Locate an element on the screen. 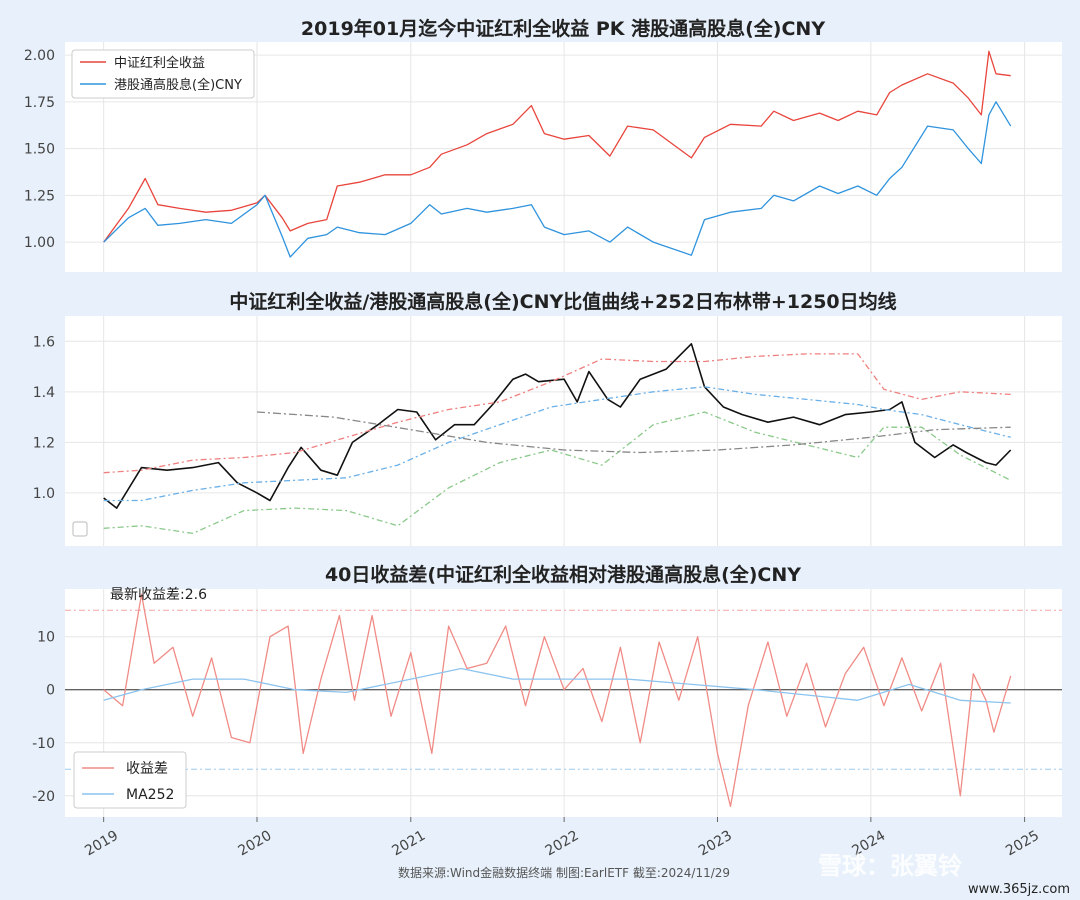 Image resolution: width=1080 pixels, height=900 pixels. xtick-label-2022: 2022 is located at coordinates (562, 844).